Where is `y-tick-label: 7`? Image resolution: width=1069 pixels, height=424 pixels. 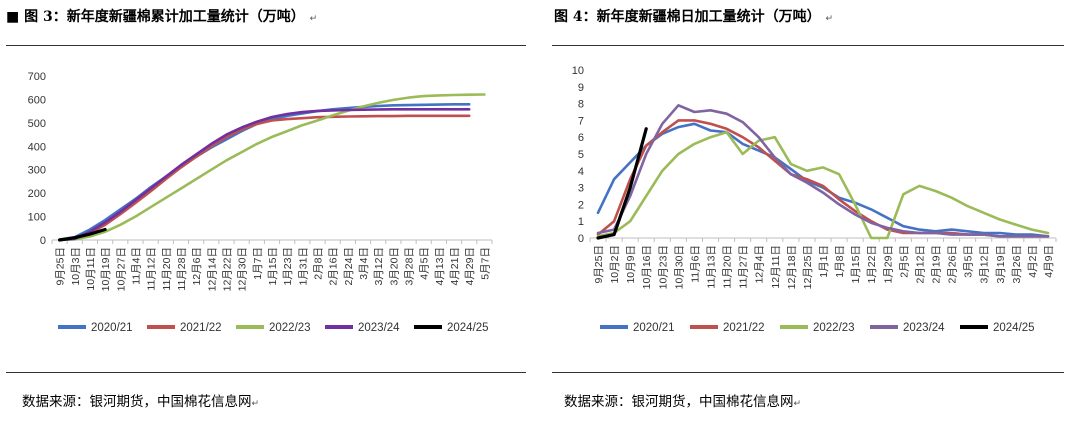
y-tick-label: 7 is located at coordinates (581, 121).